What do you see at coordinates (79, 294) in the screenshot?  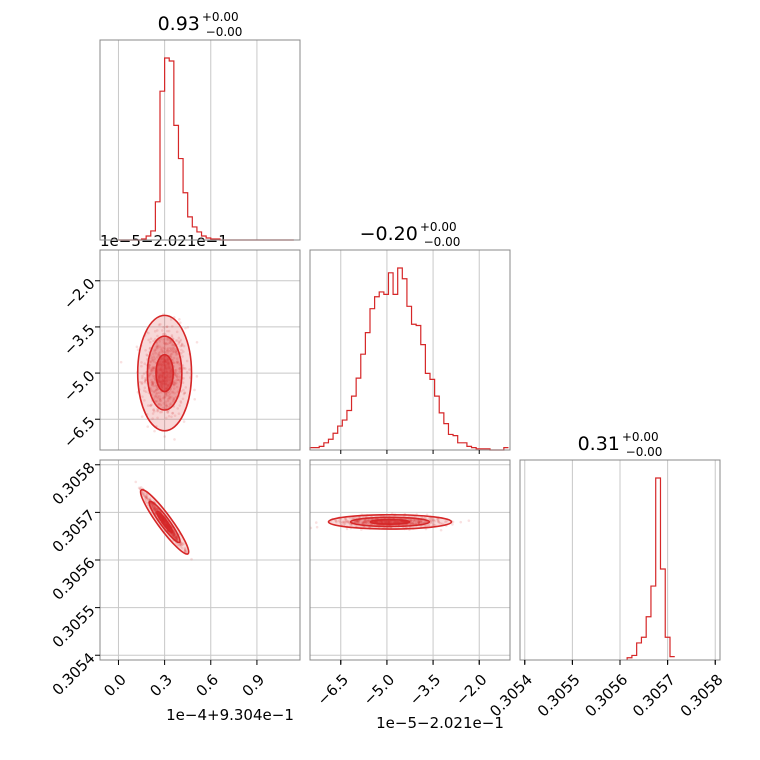 I see `y-tick-label: −2.0` at bounding box center [79, 294].